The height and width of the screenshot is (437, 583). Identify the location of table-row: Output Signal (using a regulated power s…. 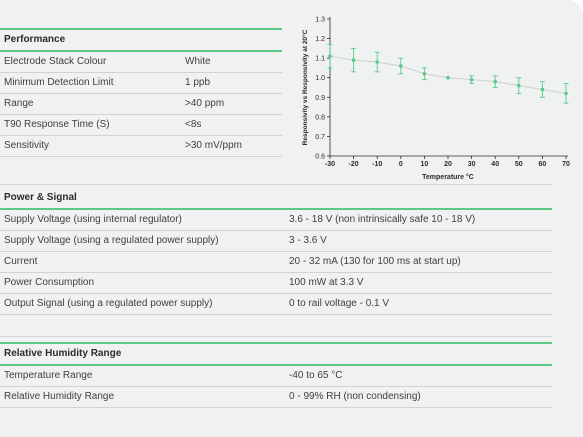
(276, 304).